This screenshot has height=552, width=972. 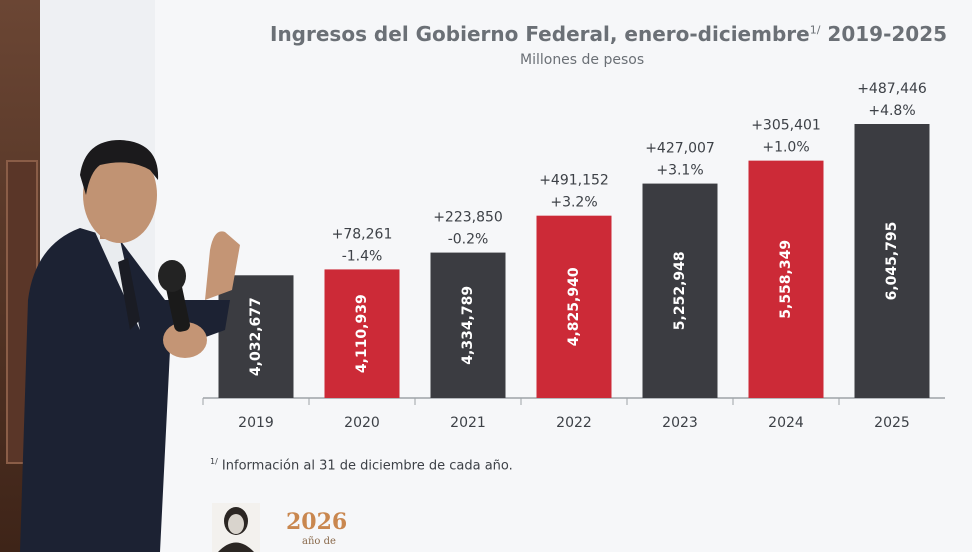 What do you see at coordinates (468, 423) in the screenshot?
I see `x-tick-label: 2021` at bounding box center [468, 423].